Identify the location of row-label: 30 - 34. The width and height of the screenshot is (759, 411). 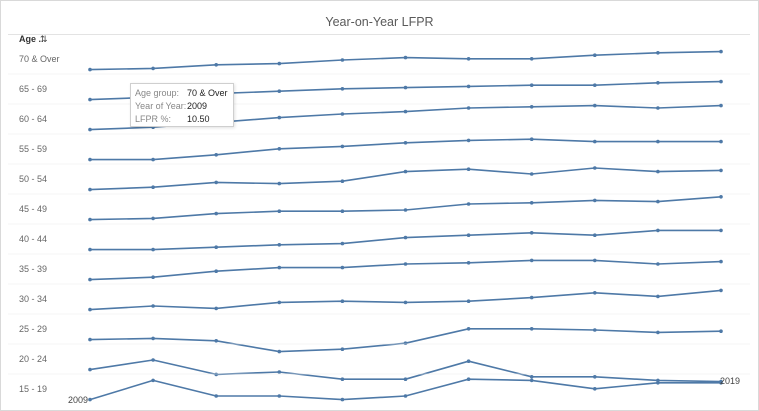
(33, 299).